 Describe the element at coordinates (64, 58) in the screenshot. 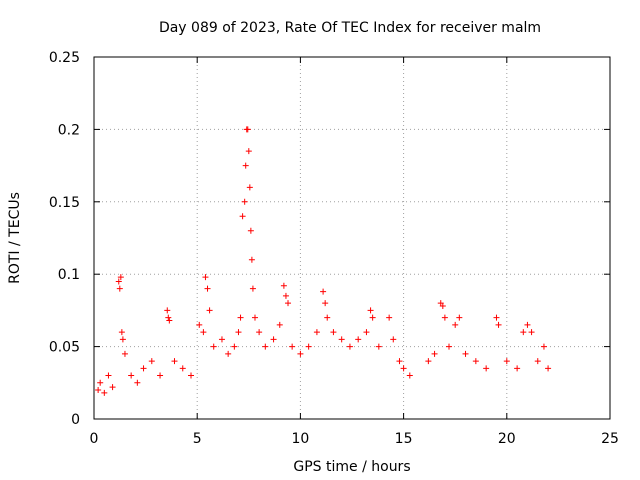

I see `y-tick-label: 0.25` at that location.